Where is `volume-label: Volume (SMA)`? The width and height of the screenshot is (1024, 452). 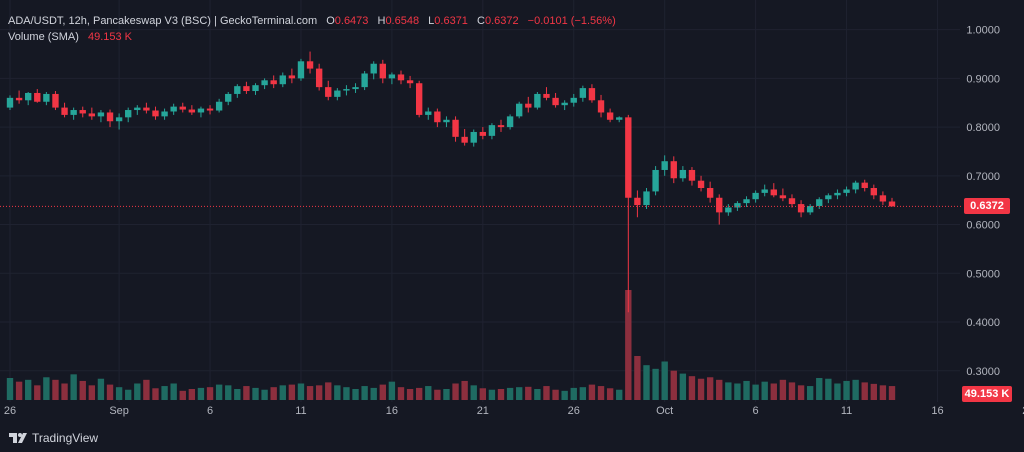 volume-label: Volume (SMA) is located at coordinates (43, 37).